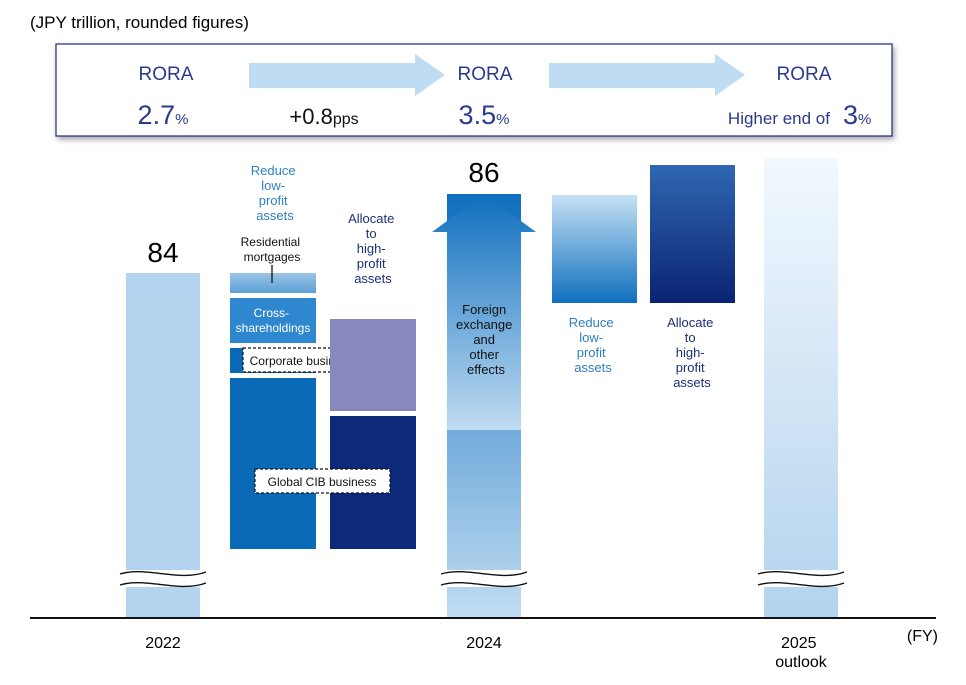  What do you see at coordinates (323, 116) in the screenshot?
I see `rora-change: +0.8pps` at bounding box center [323, 116].